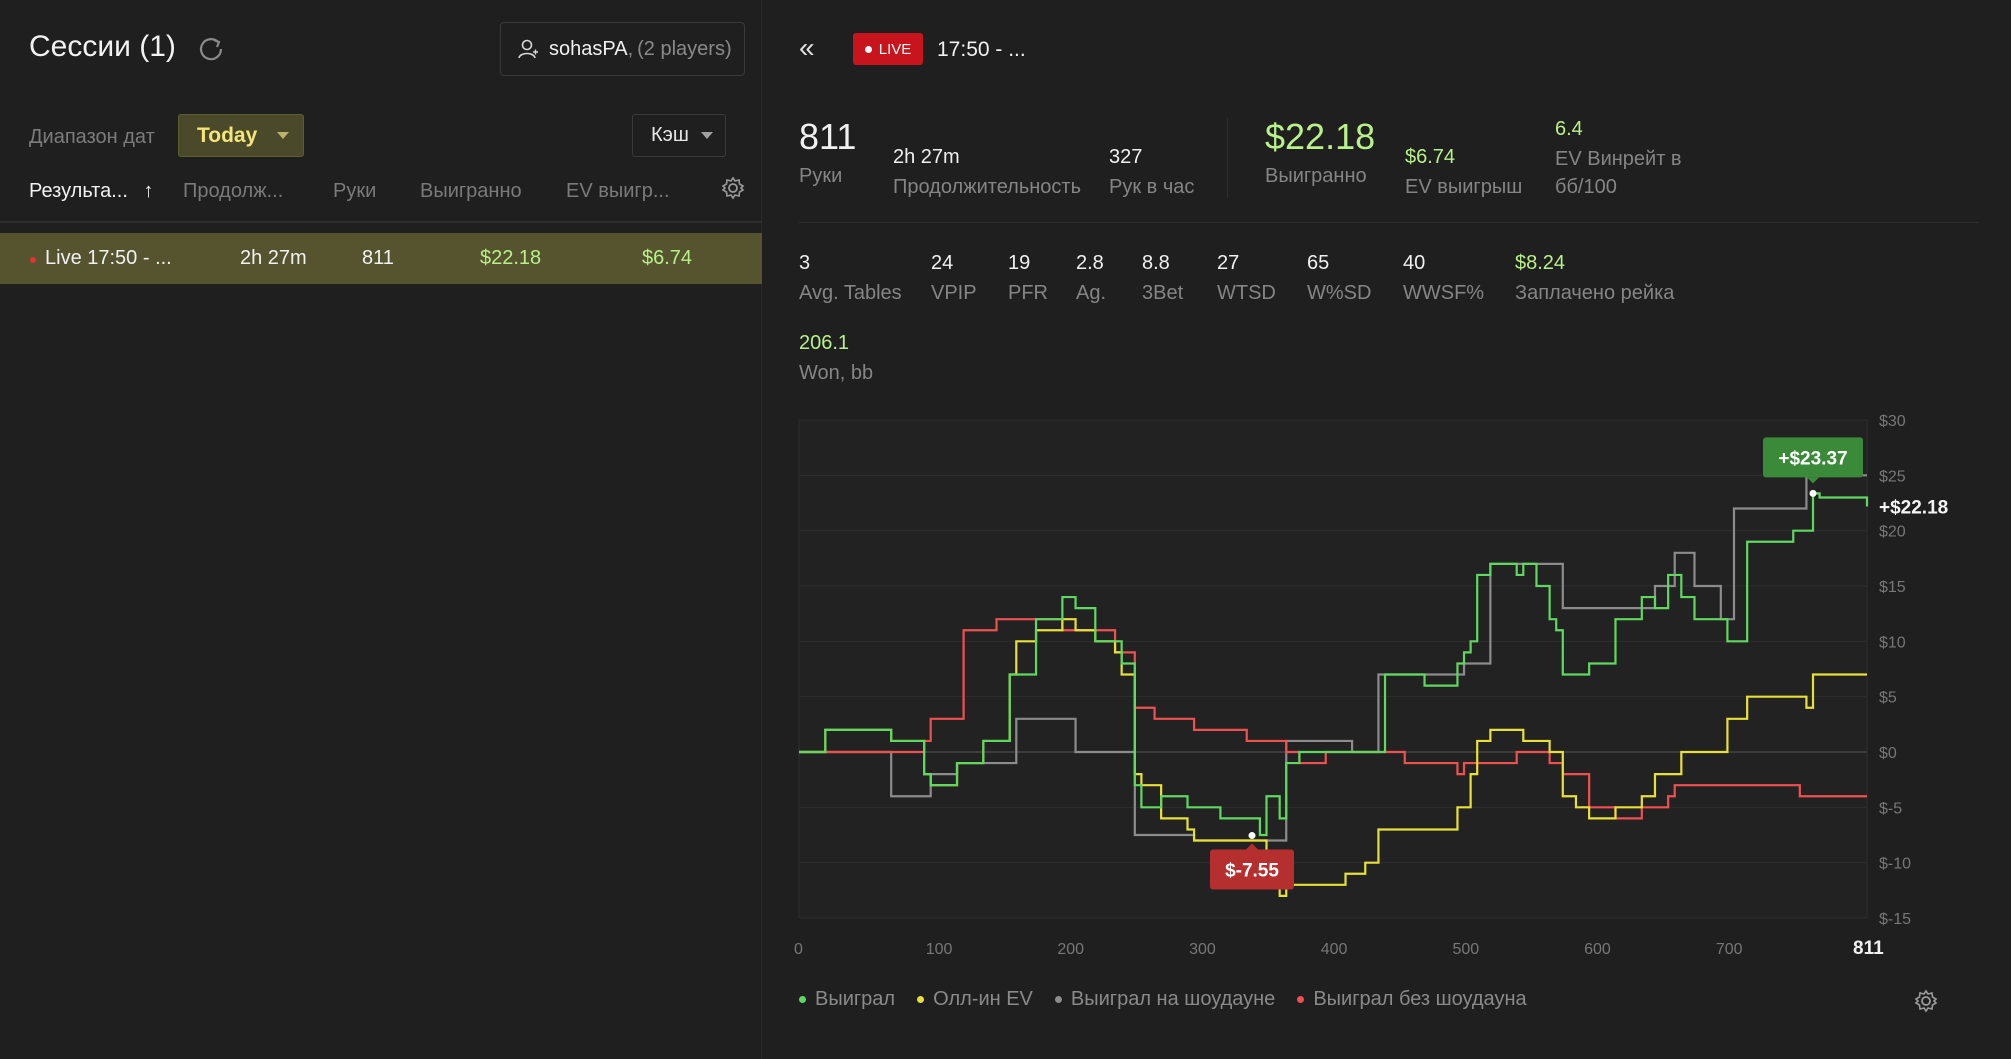  I want to click on min-label-pointer, so click(1252, 846).